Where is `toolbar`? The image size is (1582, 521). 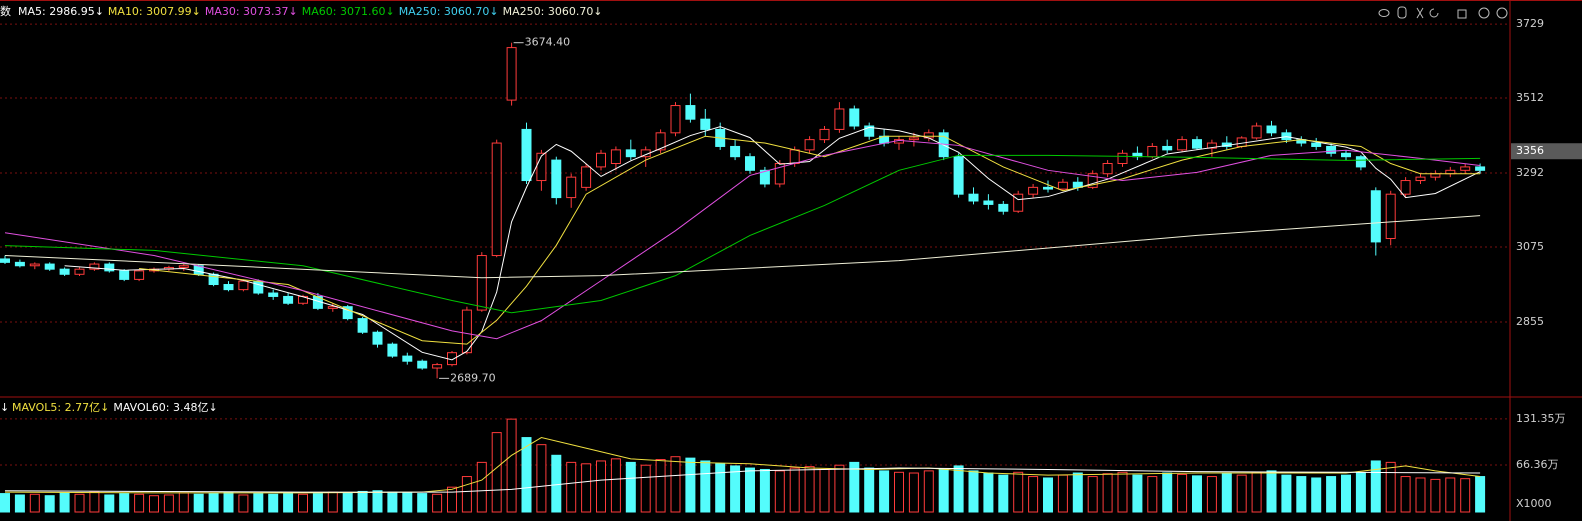 toolbar is located at coordinates (1443, 12).